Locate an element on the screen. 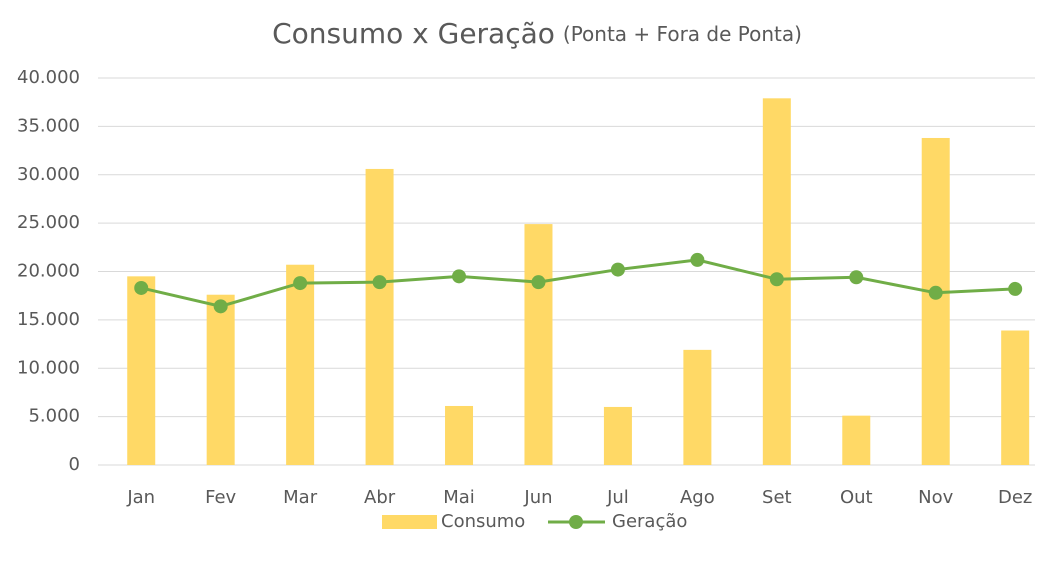  x-tick-label: Out is located at coordinates (856, 497).